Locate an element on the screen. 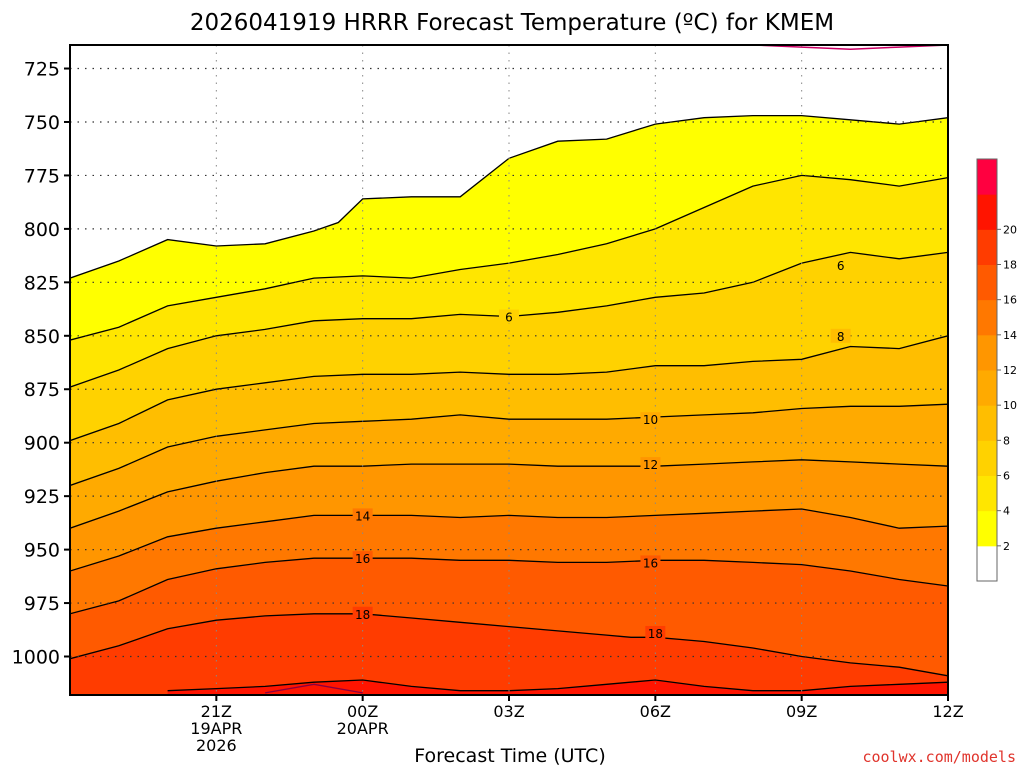 Image resolution: width=1024 pixels, height=768 pixels. y-tick-label: 900 is located at coordinates (42, 444).